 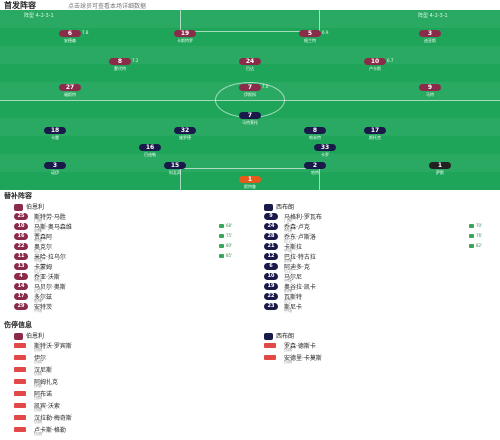 I want to click on sub-row: 12 巴拉·特古拉 前锋, so click(x=379, y=258).